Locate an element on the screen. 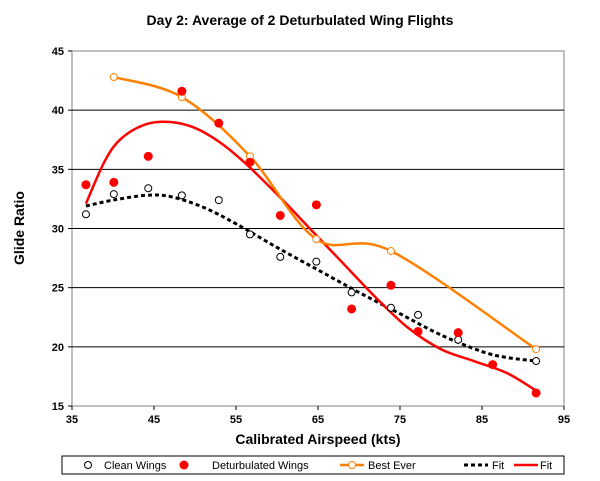 This screenshot has width=600, height=481. legend-item: Clean Wings is located at coordinates (125, 466).